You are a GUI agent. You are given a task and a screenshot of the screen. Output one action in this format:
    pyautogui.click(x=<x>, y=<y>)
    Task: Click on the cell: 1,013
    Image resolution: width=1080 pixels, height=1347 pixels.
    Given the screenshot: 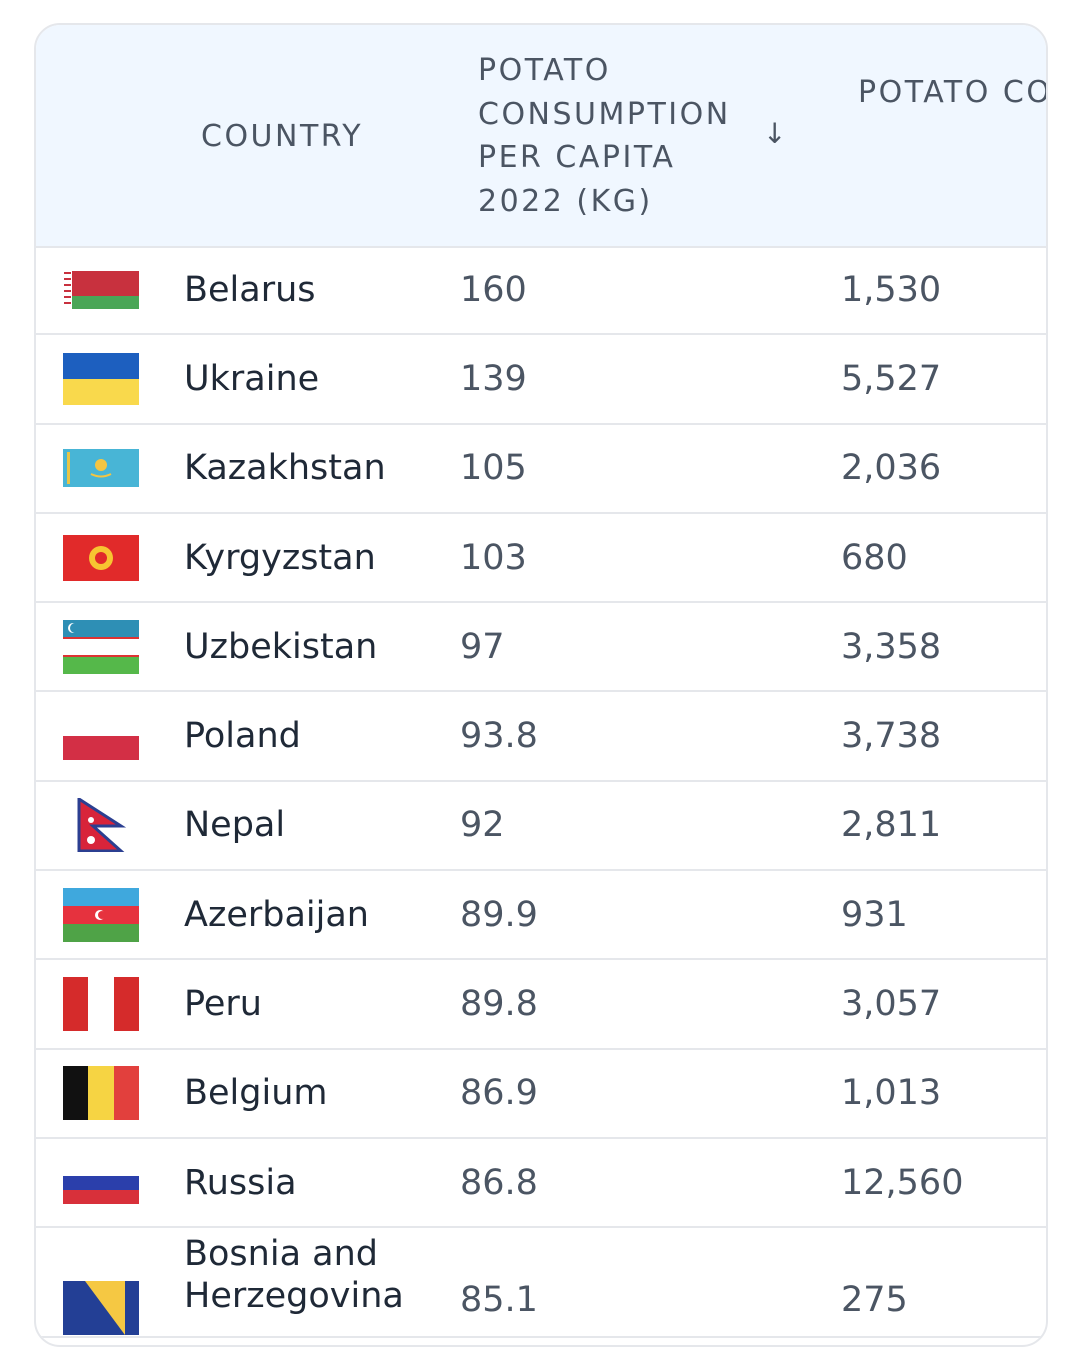 What is the action you would take?
    pyautogui.click(x=891, y=1093)
    